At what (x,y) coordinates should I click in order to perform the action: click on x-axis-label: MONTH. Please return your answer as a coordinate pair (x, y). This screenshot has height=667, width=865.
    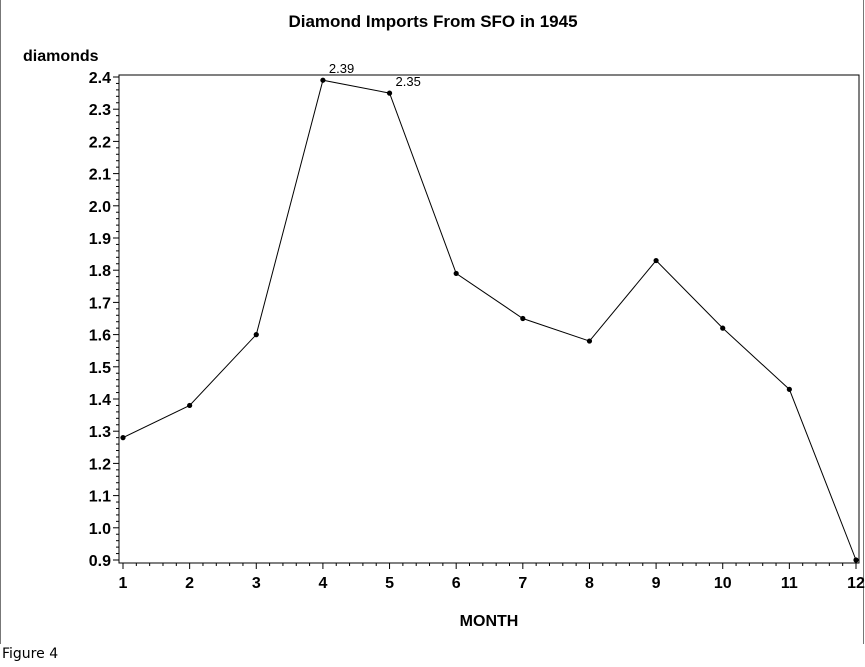
    Looking at the image, I should click on (489, 621).